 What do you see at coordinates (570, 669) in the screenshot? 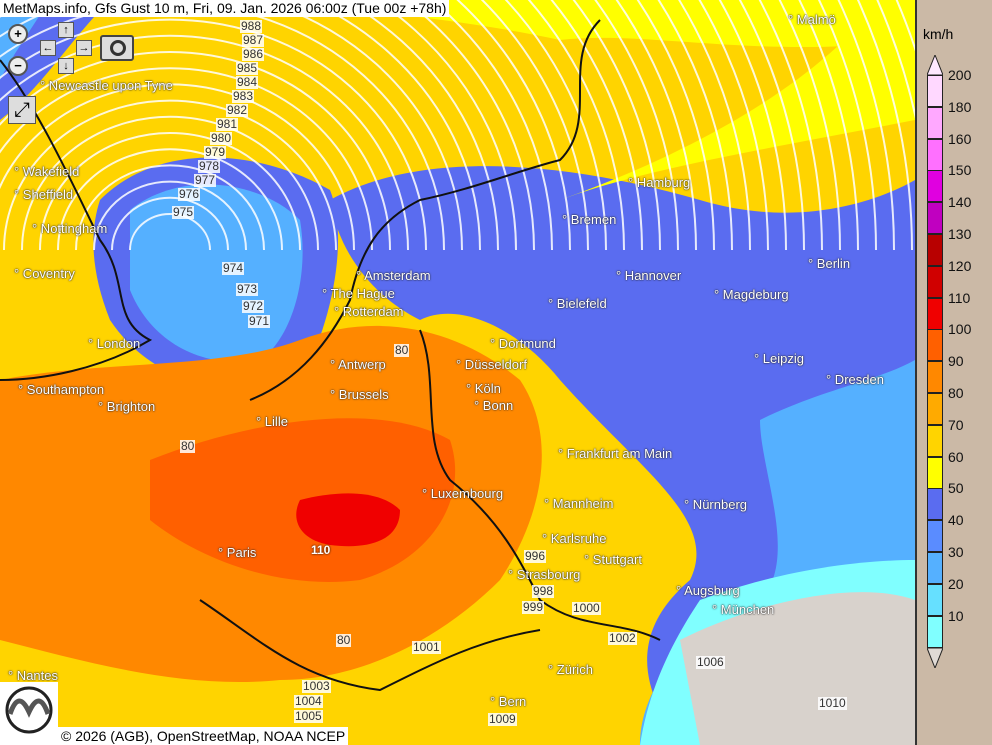
I see `city-label: ° Zürich` at bounding box center [570, 669].